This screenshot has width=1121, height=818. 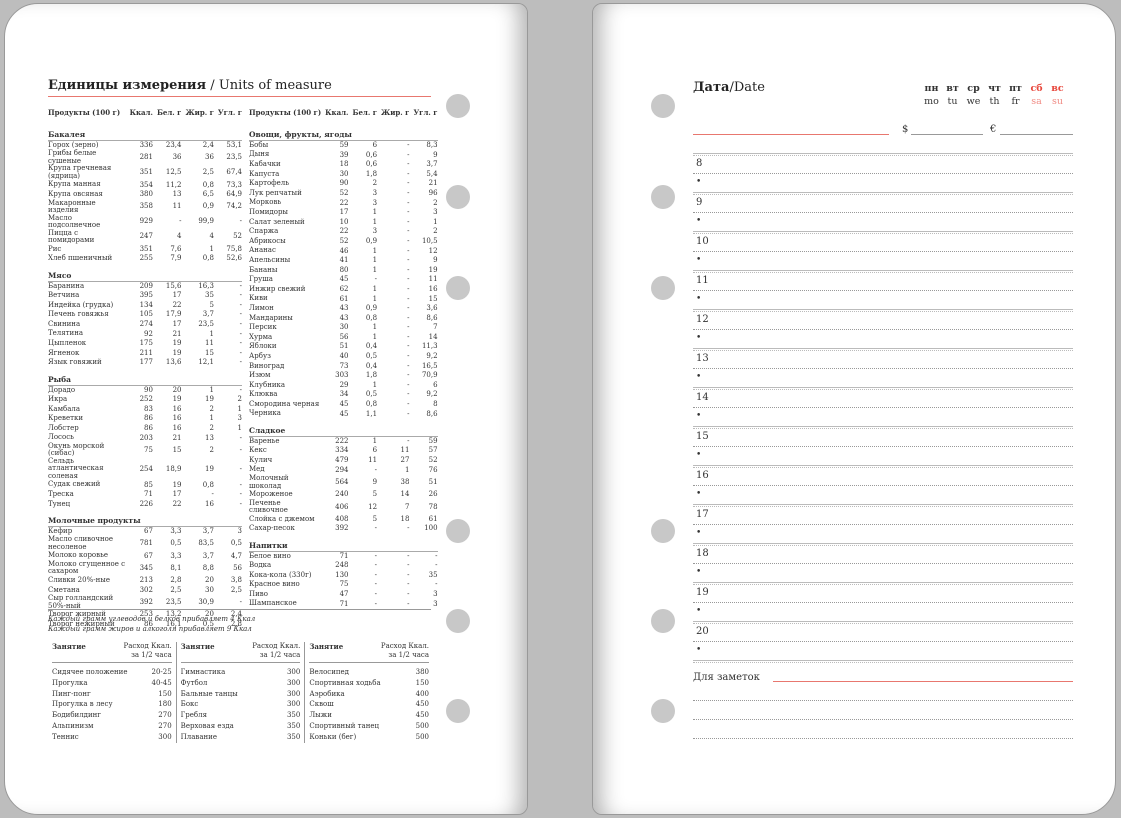 What do you see at coordinates (343, 482) in the screenshot?
I see `table-row: Молочный шоколад 564 9 38 51` at bounding box center [343, 482].